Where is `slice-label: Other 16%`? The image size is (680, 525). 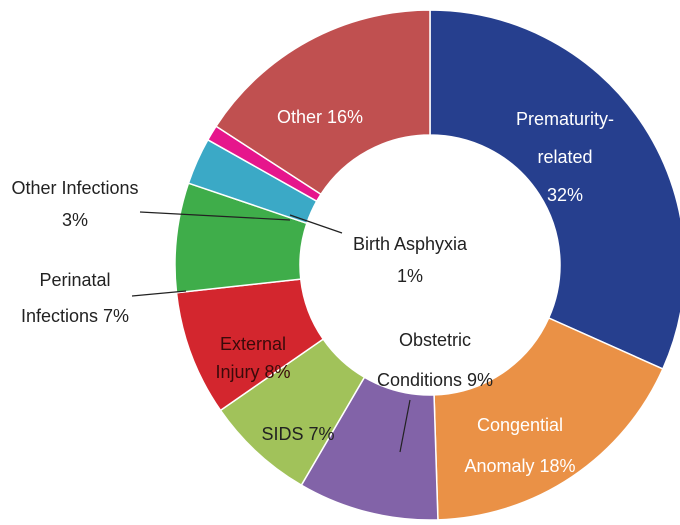
slice-label: Other 16% is located at coordinates (320, 117).